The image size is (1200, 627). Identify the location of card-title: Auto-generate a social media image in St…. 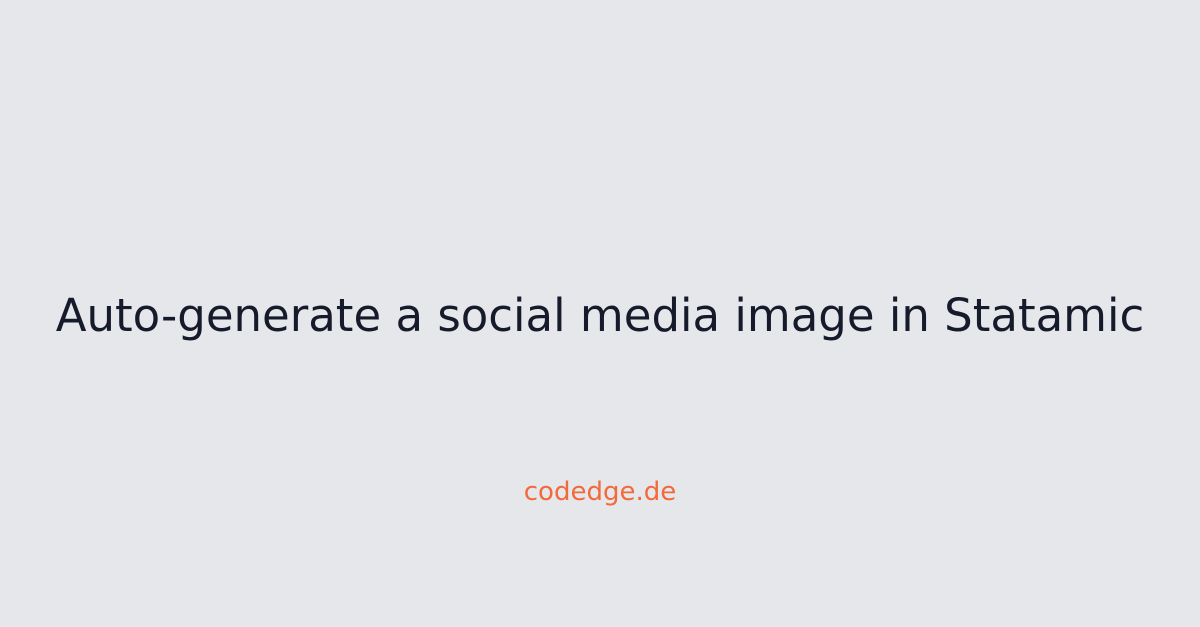
(600, 315).